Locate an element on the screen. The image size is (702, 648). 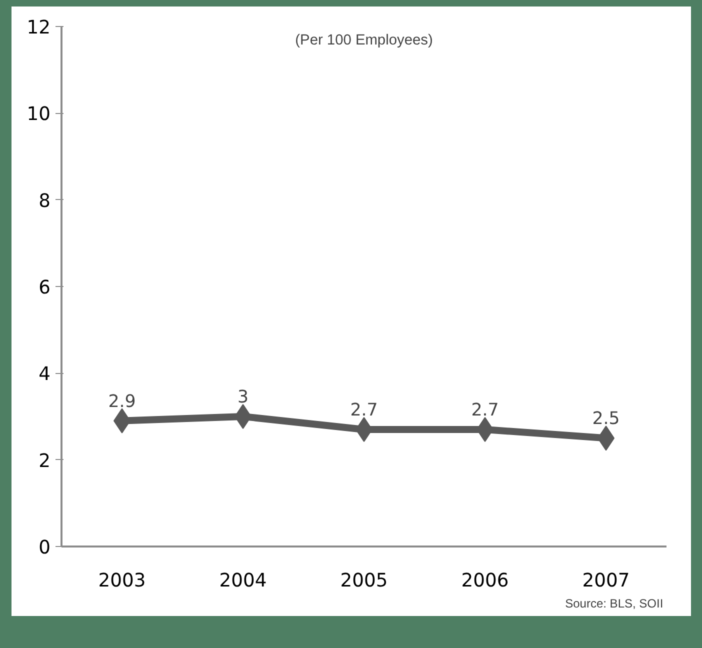
y-tick-label: 10 is located at coordinates (38, 115).